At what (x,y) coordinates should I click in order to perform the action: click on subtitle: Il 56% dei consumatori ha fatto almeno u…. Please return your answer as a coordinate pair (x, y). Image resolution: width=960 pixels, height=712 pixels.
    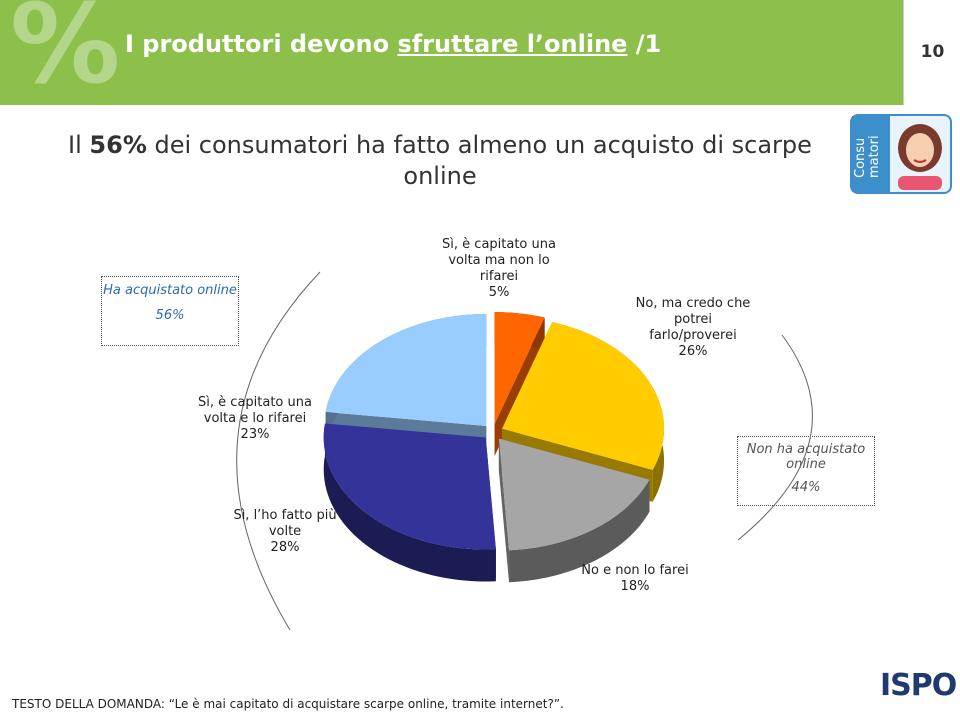
    Looking at the image, I should click on (440, 161).